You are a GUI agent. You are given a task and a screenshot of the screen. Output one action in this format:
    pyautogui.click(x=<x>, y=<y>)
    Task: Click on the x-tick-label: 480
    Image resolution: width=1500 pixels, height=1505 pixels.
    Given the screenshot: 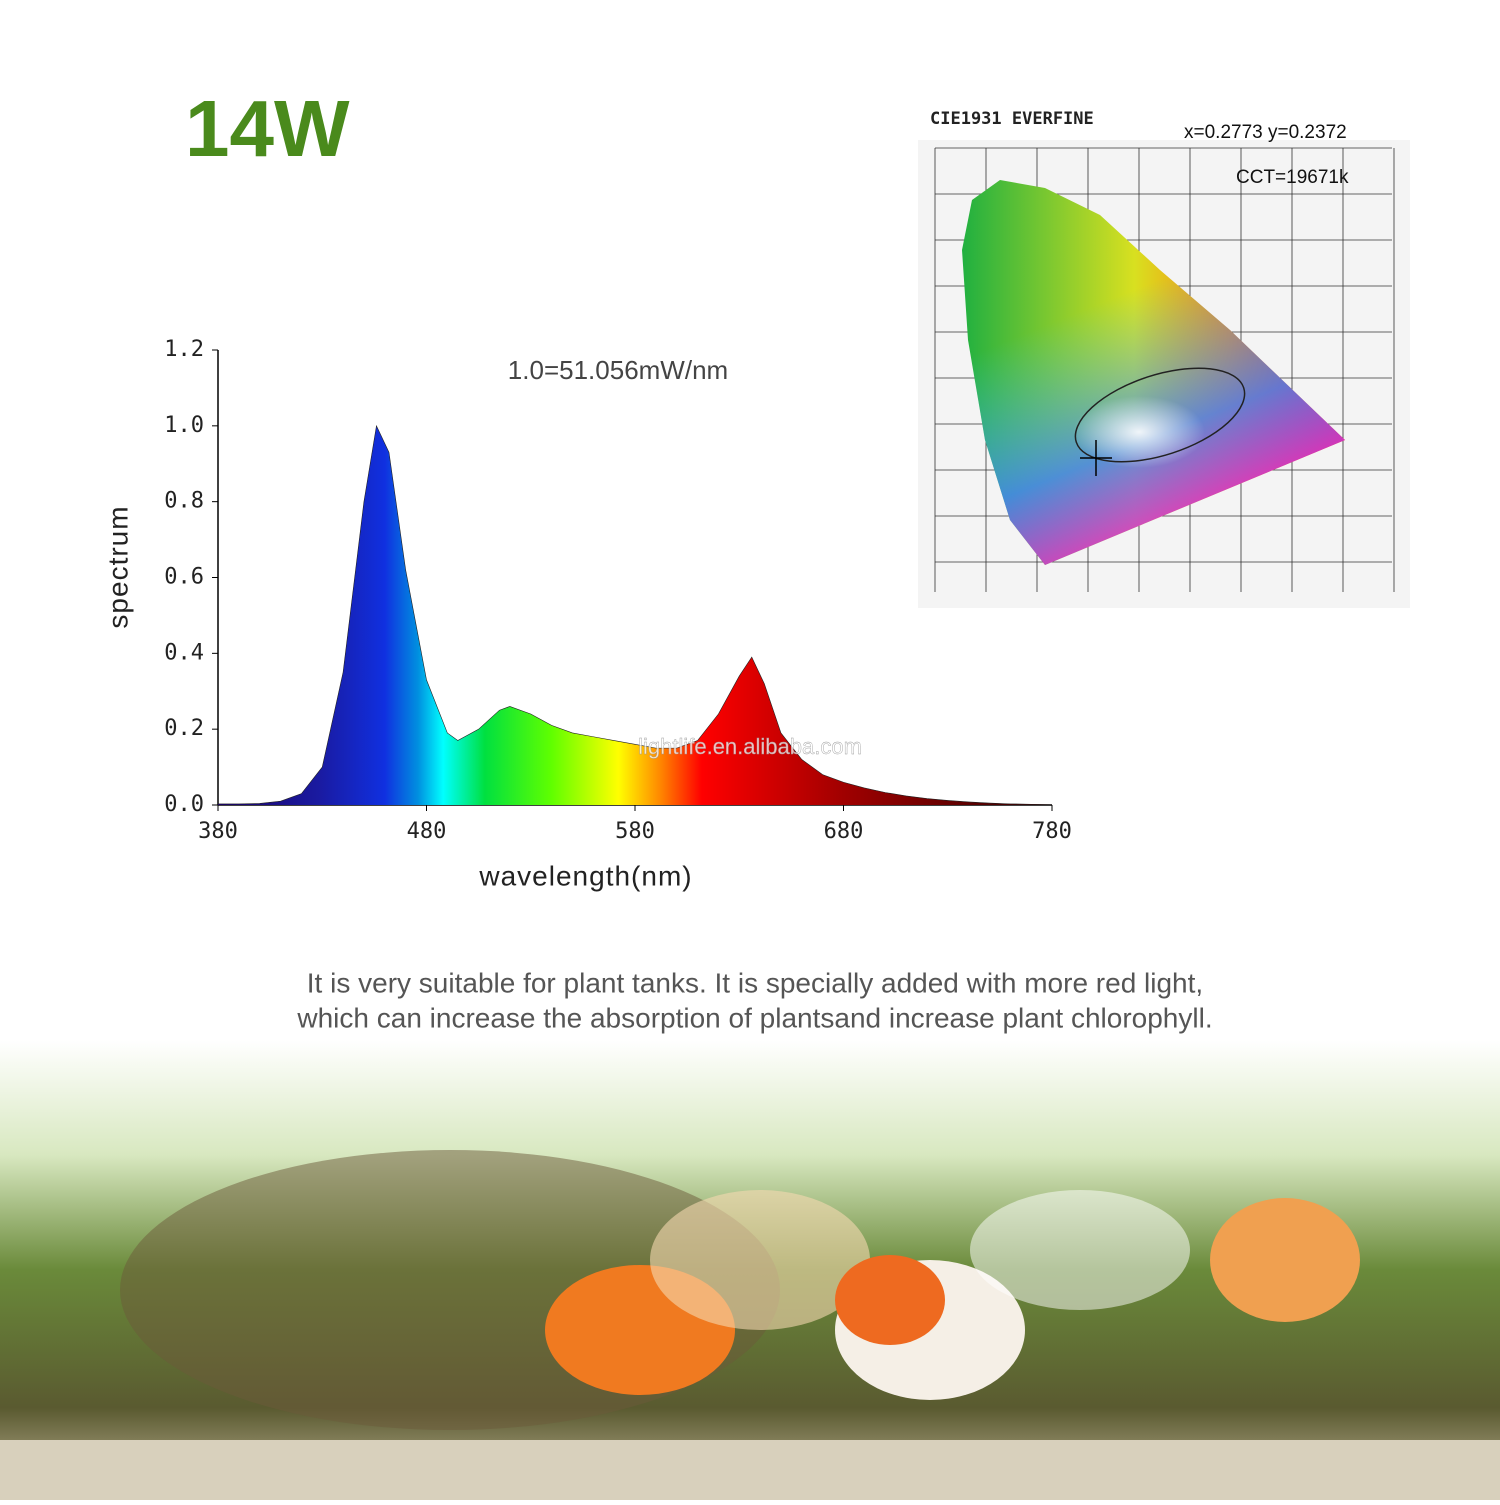 What is the action you would take?
    pyautogui.click(x=427, y=831)
    